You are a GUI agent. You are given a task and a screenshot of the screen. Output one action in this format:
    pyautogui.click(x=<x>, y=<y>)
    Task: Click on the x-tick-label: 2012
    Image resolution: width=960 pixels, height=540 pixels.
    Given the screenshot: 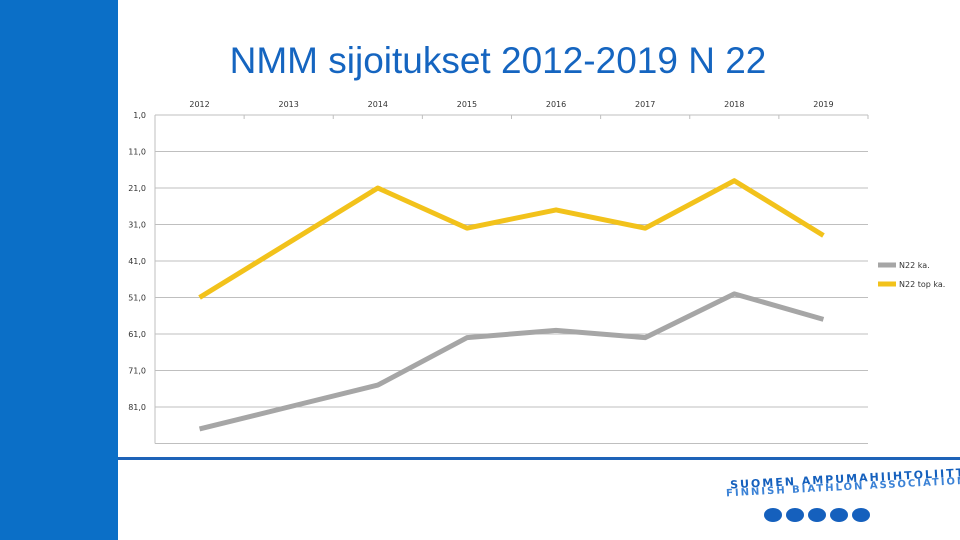 What is the action you would take?
    pyautogui.click(x=199, y=104)
    